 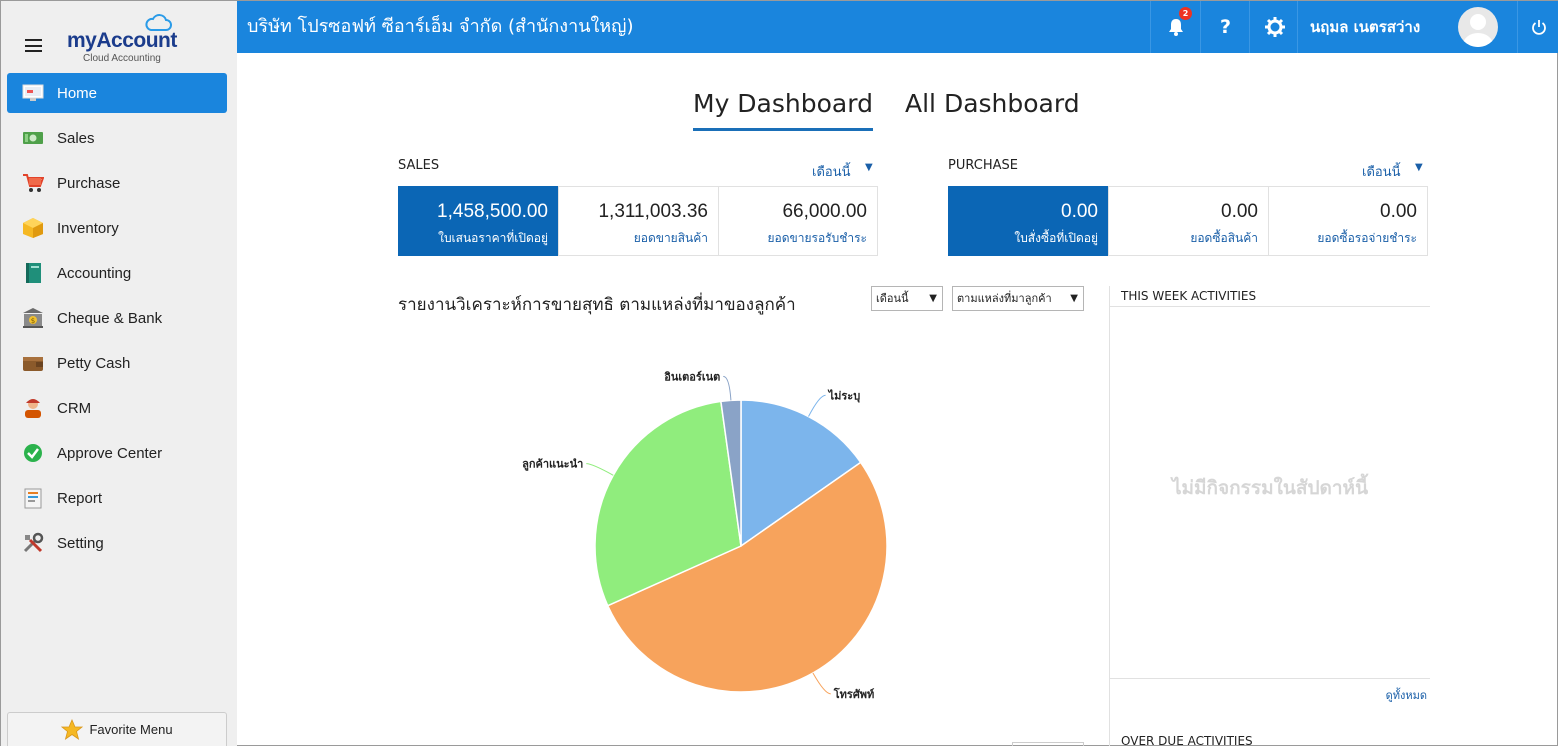 I want to click on notification-badge: 2, so click(x=1185, y=13).